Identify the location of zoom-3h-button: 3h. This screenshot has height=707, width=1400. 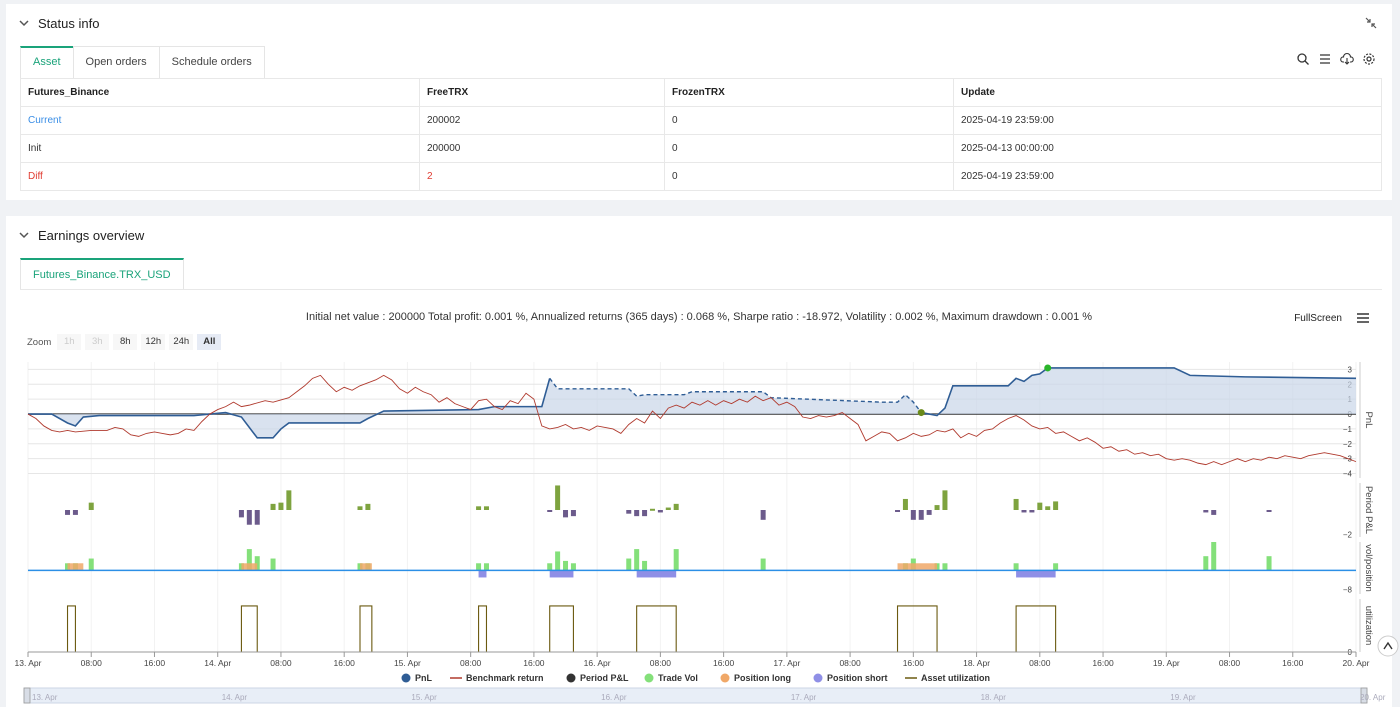
(97, 342).